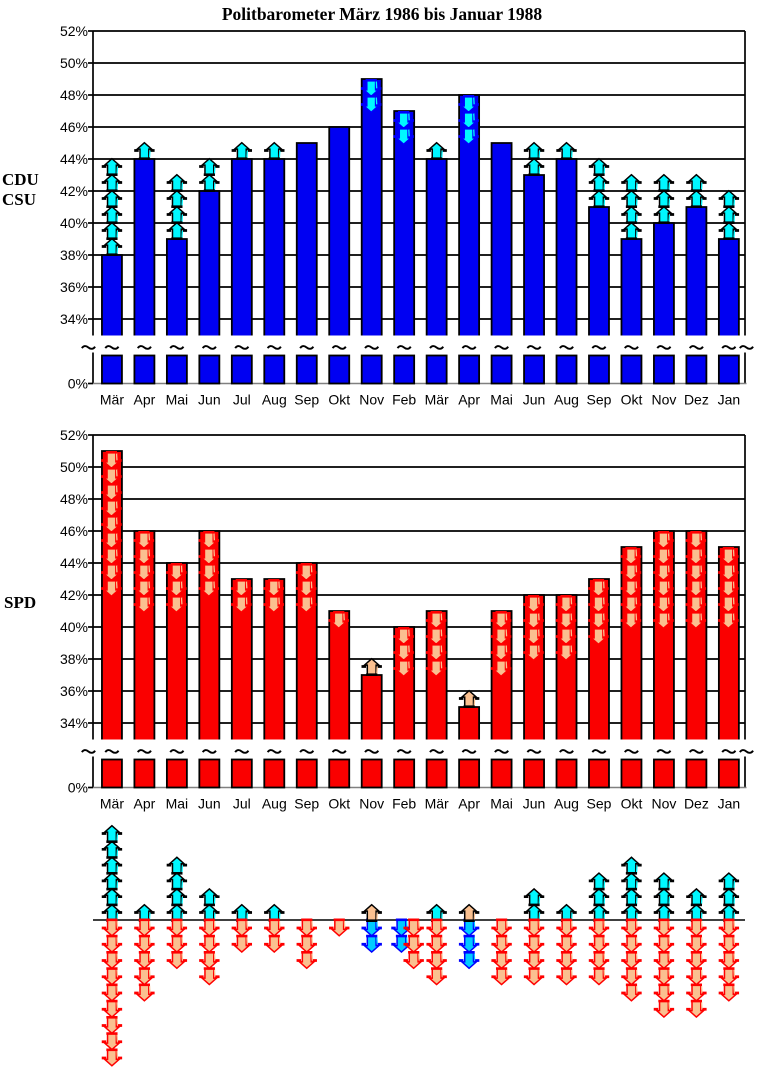  What do you see at coordinates (19, 199) in the screenshot?
I see `svg-text: CSU` at bounding box center [19, 199].